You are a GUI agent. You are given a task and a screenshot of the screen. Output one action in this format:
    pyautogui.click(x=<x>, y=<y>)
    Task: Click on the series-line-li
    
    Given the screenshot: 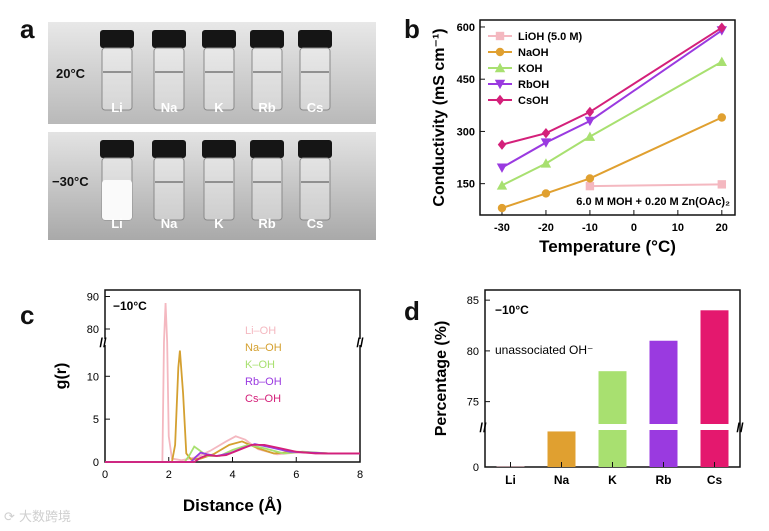 What is the action you would take?
    pyautogui.click(x=232, y=382)
    